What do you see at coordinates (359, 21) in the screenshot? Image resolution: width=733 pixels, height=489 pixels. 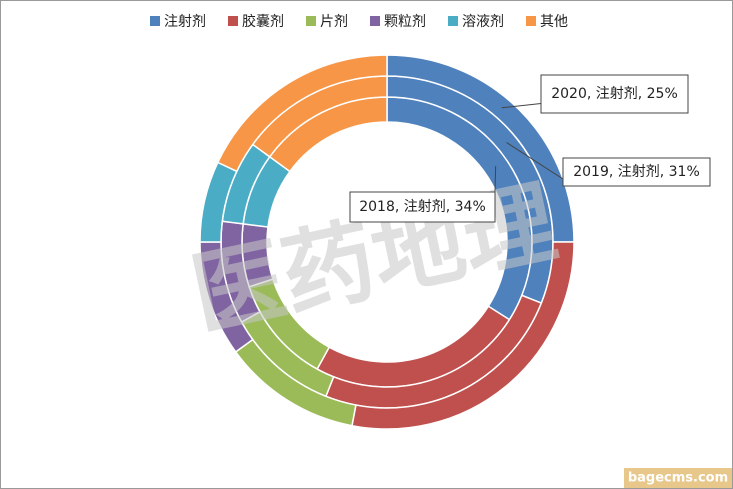 I see `legend: 注射剂 胶囊剂 片剂 颗粒剂 溶液剂 其他` at bounding box center [359, 21].